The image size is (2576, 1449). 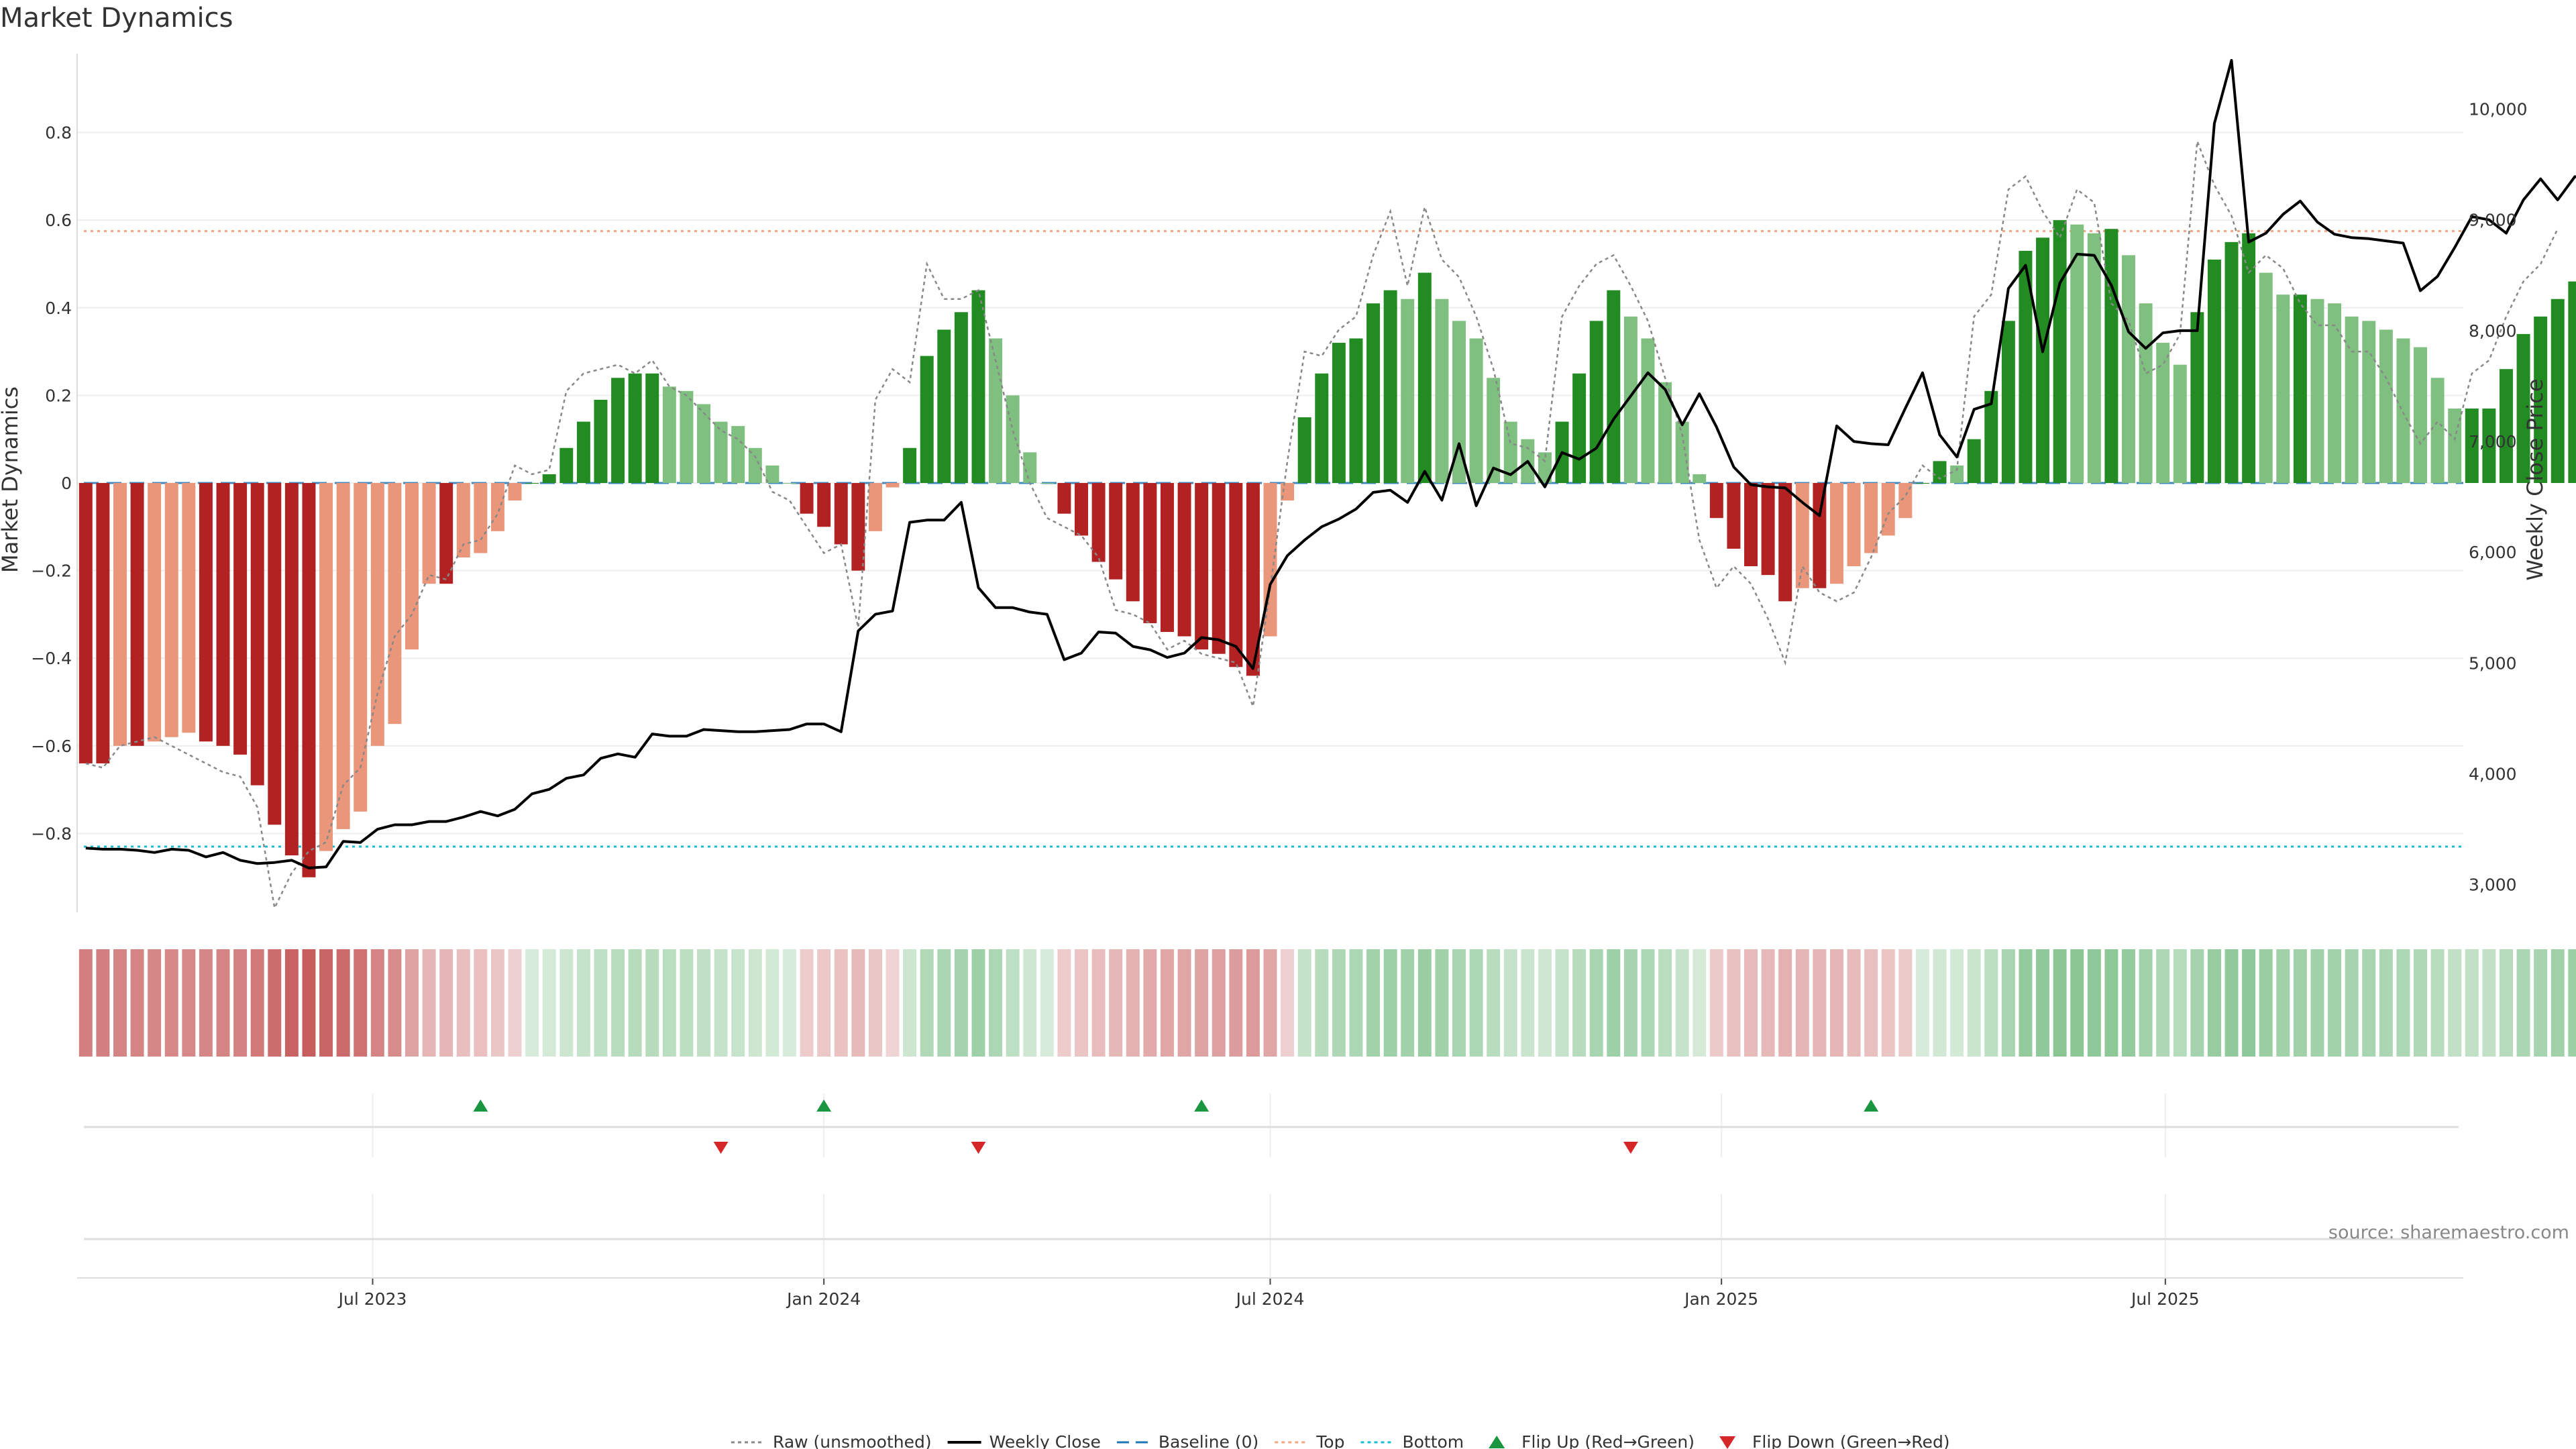 I want to click on x-axis: Jul 2023 Jan 2024 Jul 2024 Jan 2025 Jul 2025, so click(x=1270, y=1293).